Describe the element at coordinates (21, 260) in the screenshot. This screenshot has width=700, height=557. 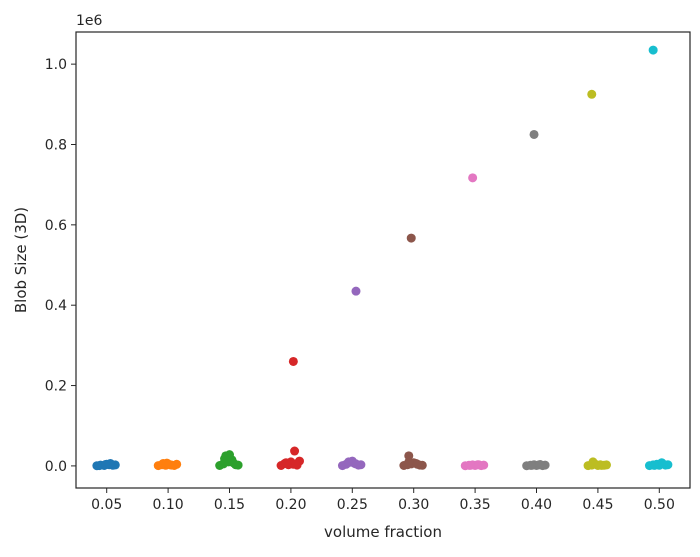
I see `y-axis-label: Blob Size (3D)` at that location.